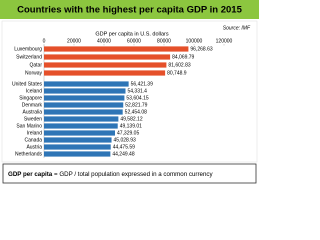  What do you see at coordinates (74, 41) in the screenshot?
I see `x-tick-label: 20000` at bounding box center [74, 41].